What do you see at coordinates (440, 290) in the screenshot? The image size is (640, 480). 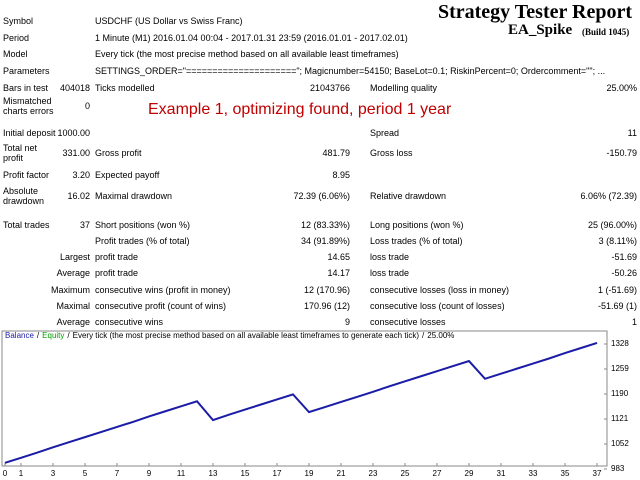 I see `stat-label: consecutive losses (loss in money)` at bounding box center [440, 290].